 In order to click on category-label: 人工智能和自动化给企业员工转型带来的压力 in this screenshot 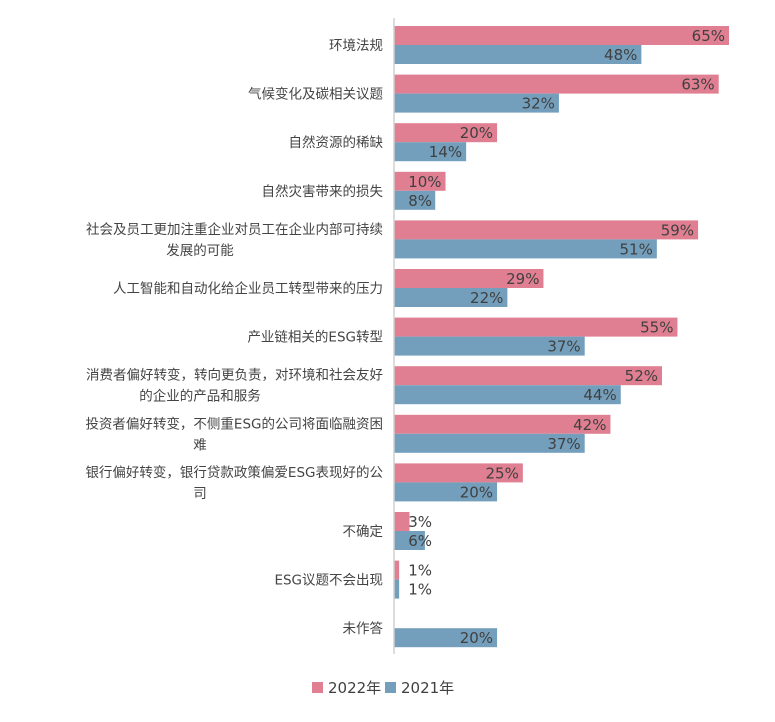, I will do `click(248, 288)`.